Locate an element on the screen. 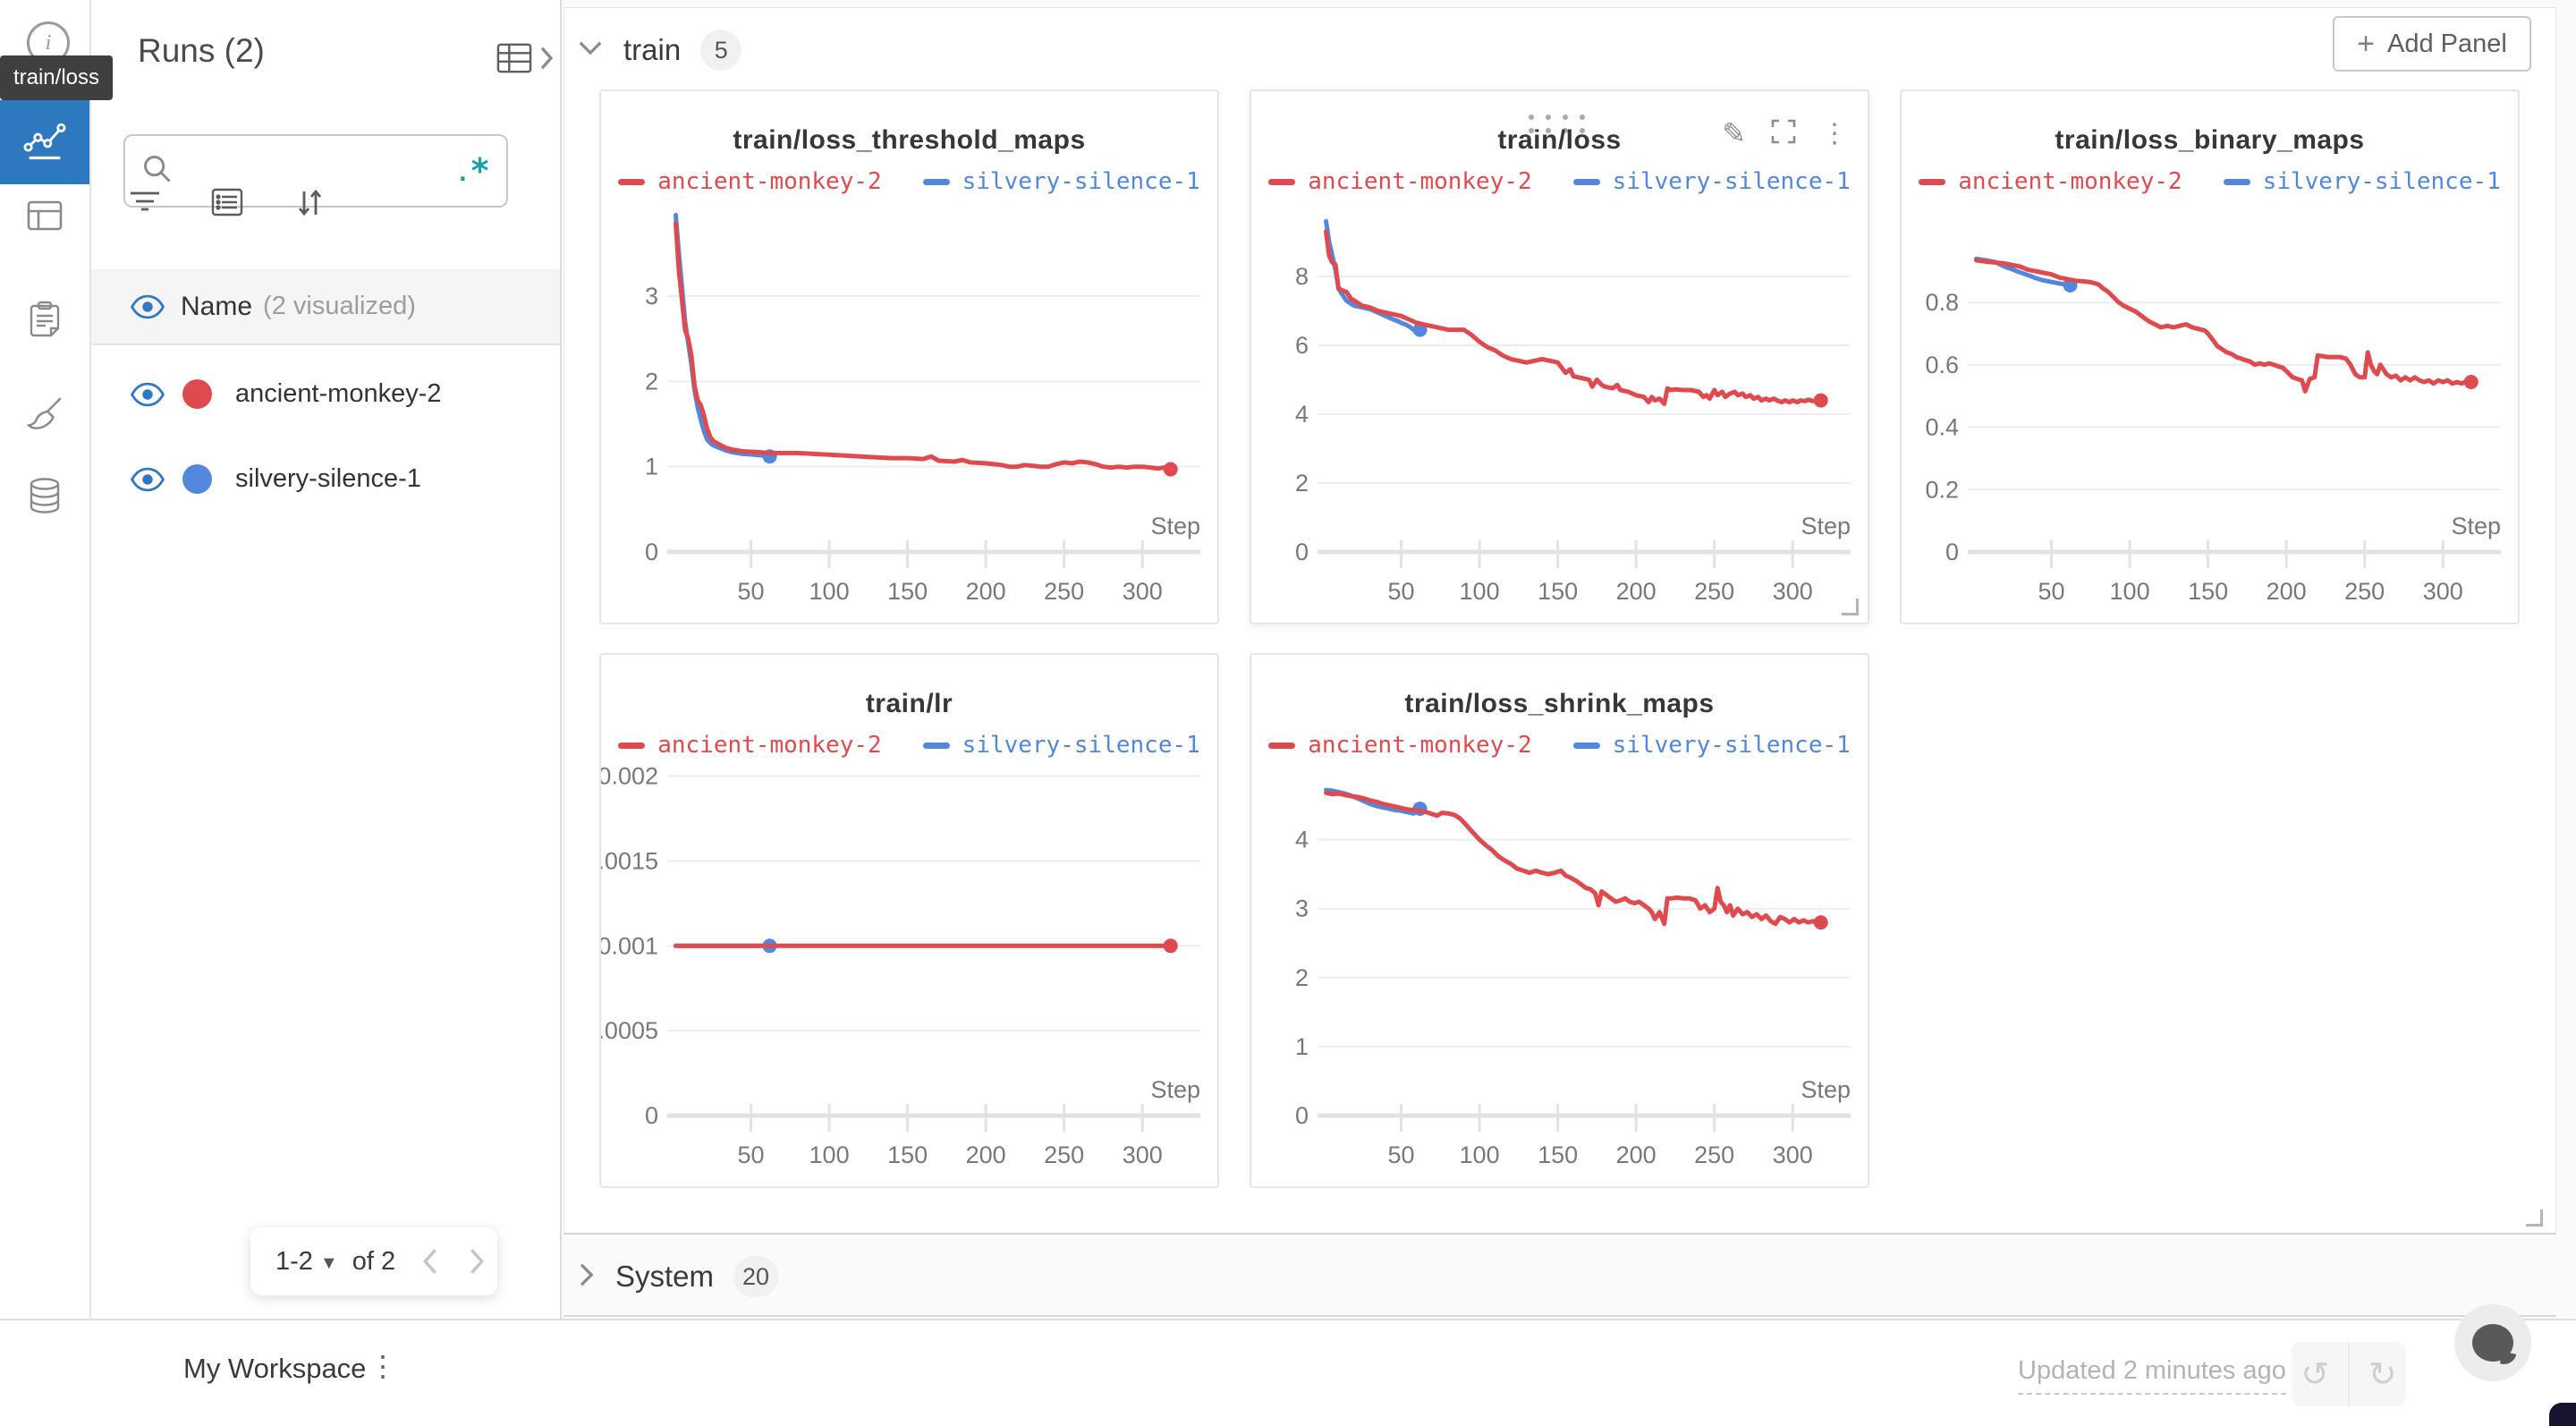  drag-handle-icon is located at coordinates (1557, 124).